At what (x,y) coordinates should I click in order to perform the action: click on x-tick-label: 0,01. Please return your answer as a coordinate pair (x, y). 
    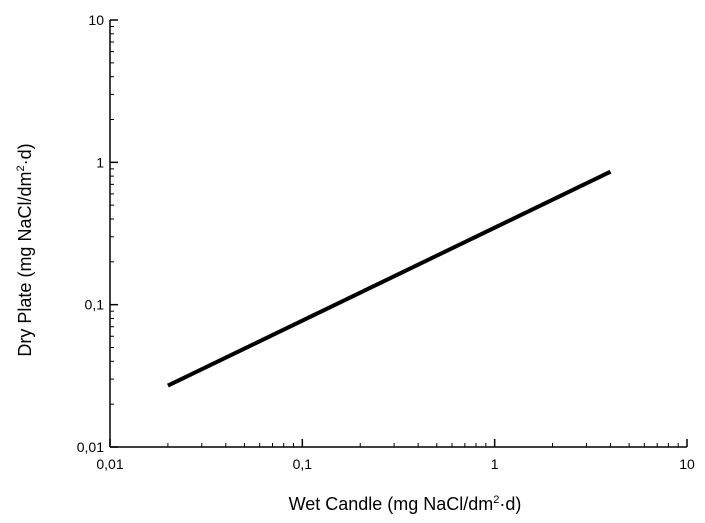
    Looking at the image, I should click on (109, 464).